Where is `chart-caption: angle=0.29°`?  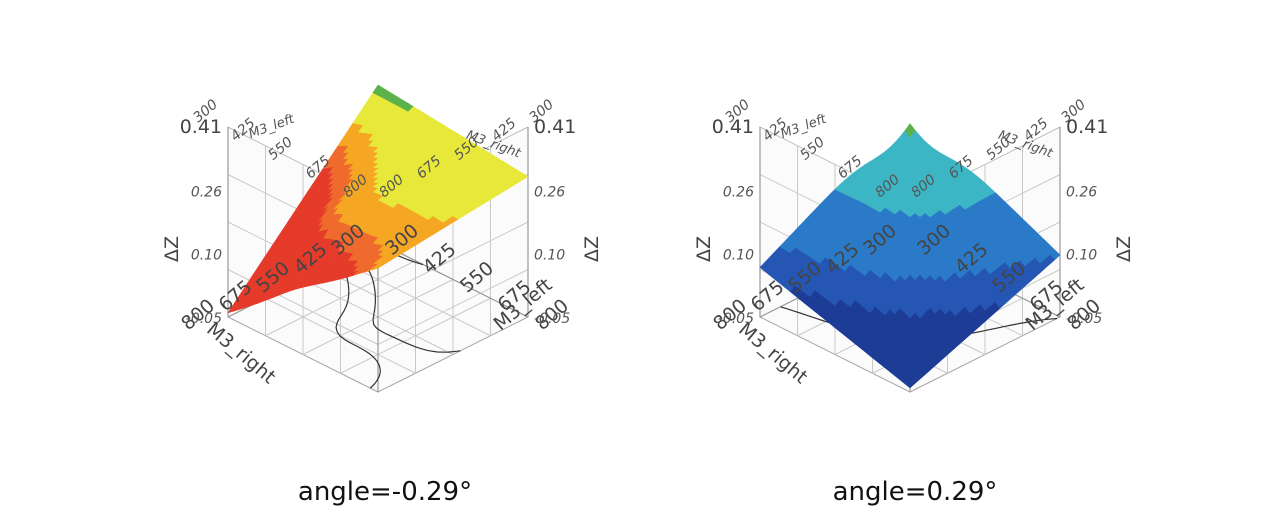
chart-caption: angle=0.29° is located at coordinates (915, 492).